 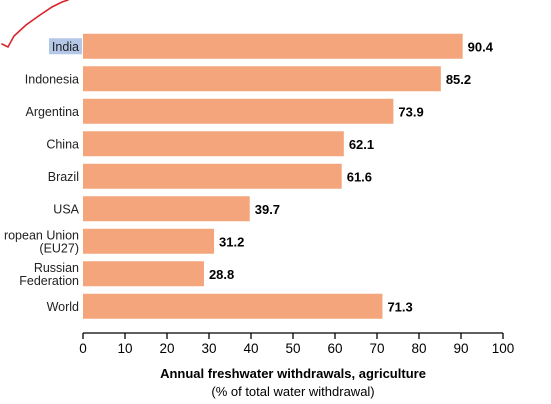 What do you see at coordinates (334, 348) in the screenshot?
I see `x-tick-label: 60` at bounding box center [334, 348].